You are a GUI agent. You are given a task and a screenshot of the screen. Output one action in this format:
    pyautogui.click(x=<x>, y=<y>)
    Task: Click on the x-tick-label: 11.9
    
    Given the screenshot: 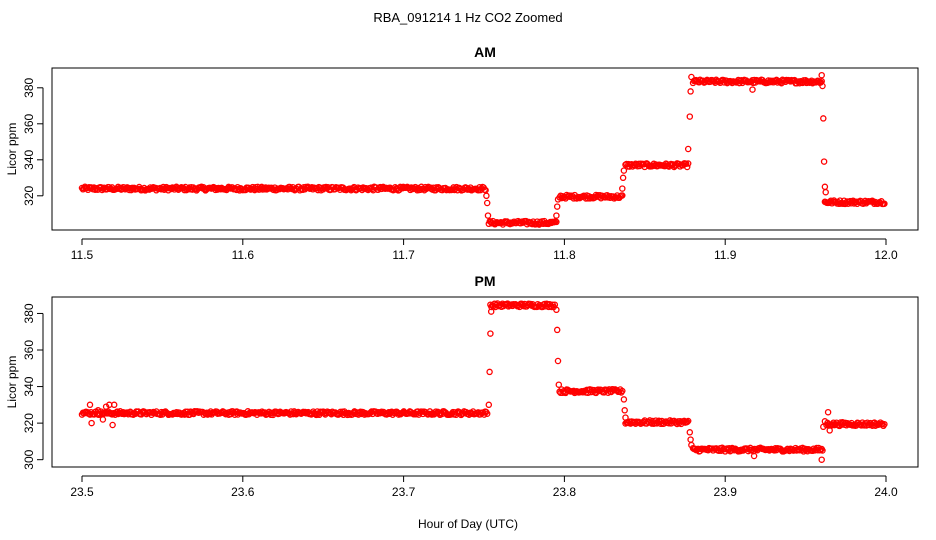 What is the action you would take?
    pyautogui.click(x=725, y=255)
    